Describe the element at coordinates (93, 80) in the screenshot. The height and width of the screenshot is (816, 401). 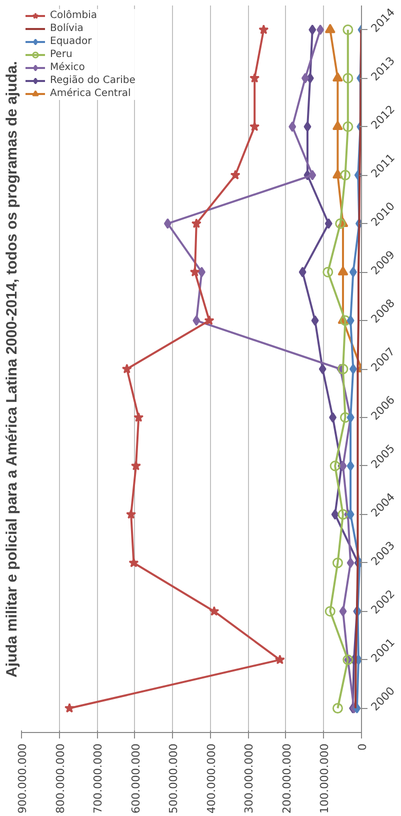
I see `legend-label: Região do Caribe` at that location.